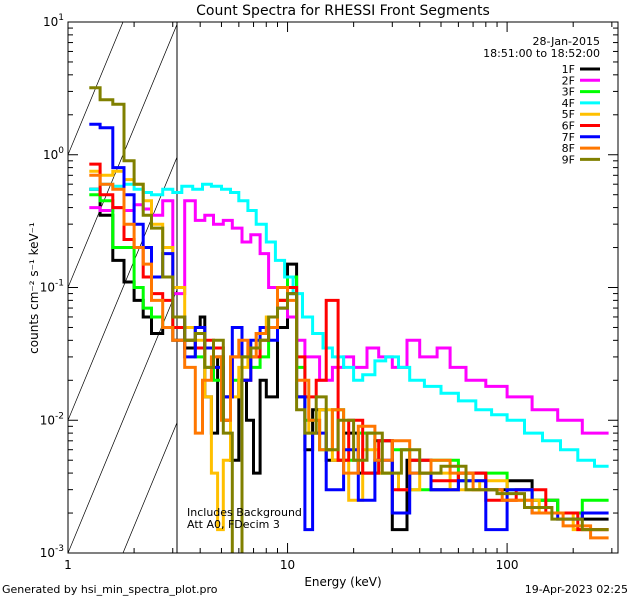 Image resolution: width=640 pixels, height=600 pixels. Describe the element at coordinates (53, 21) in the screenshot. I see `y-tick-label: 10¹` at that location.